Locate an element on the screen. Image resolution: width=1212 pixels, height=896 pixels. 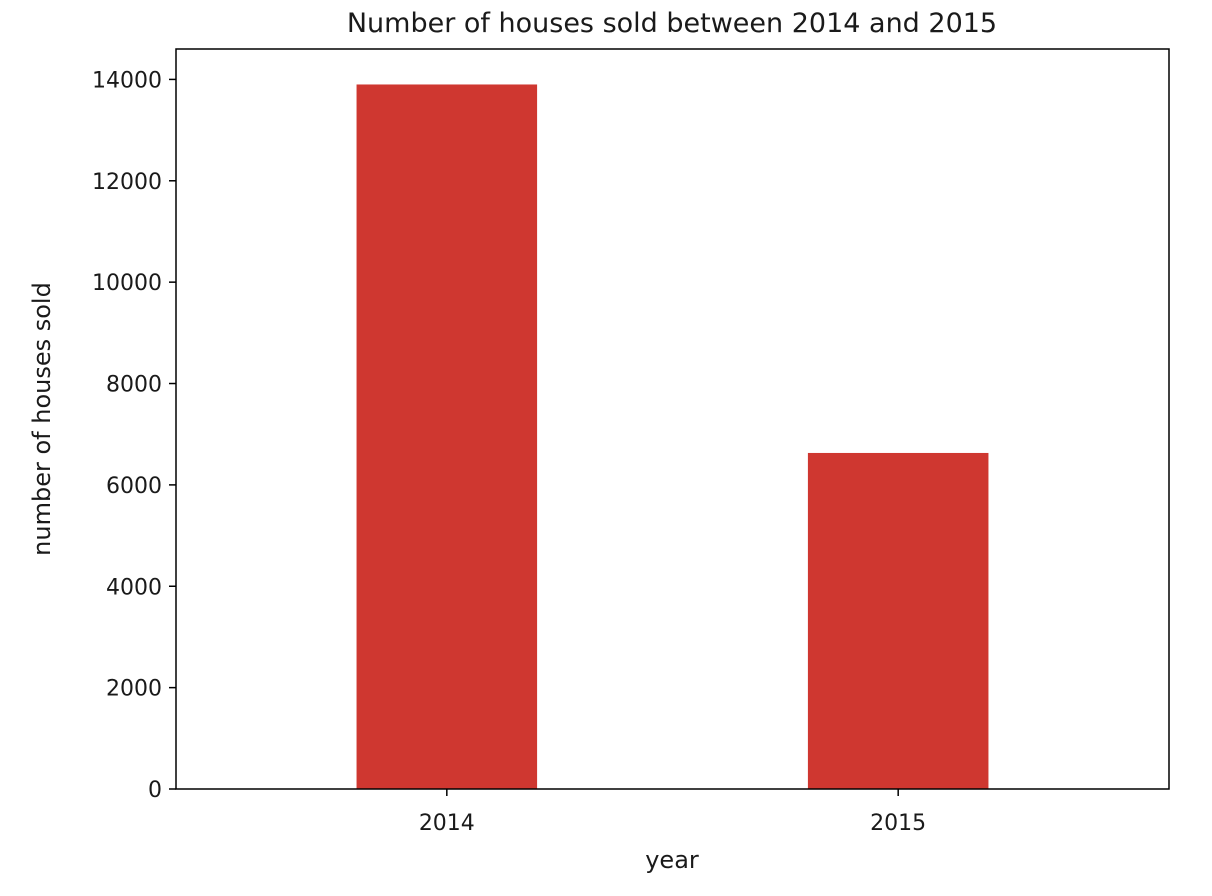
y-tick-label: 12000 is located at coordinates (127, 182).